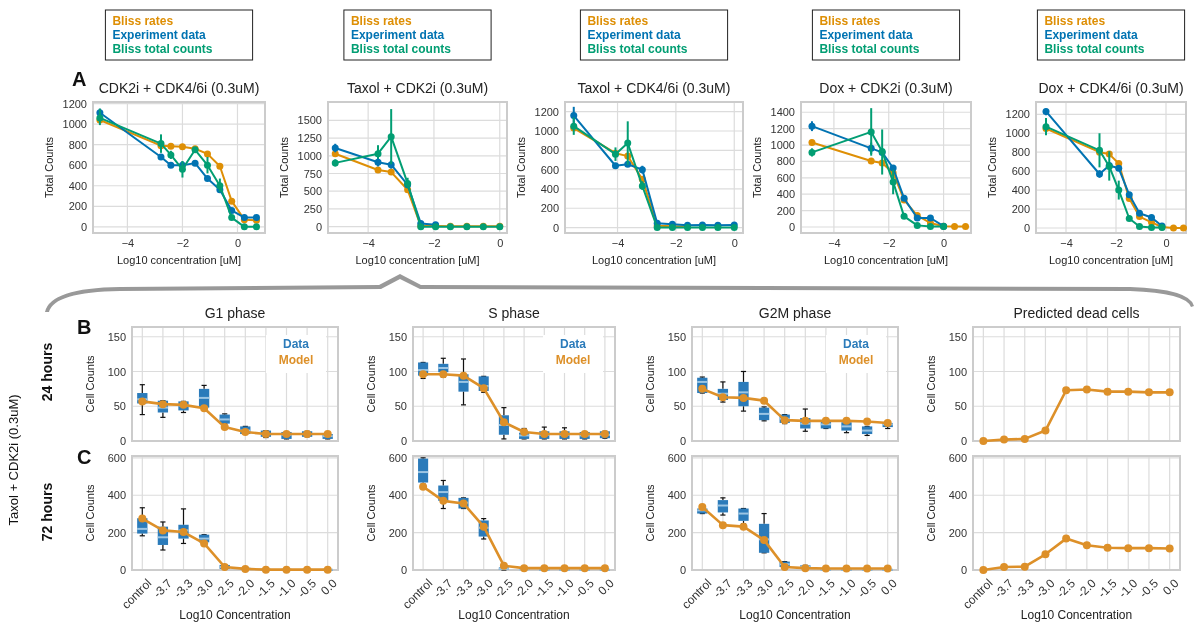 This screenshot has height=623, width=1198. What do you see at coordinates (1025, 588) in the screenshot?
I see `x-tick-label: -3.3` at bounding box center [1025, 588].